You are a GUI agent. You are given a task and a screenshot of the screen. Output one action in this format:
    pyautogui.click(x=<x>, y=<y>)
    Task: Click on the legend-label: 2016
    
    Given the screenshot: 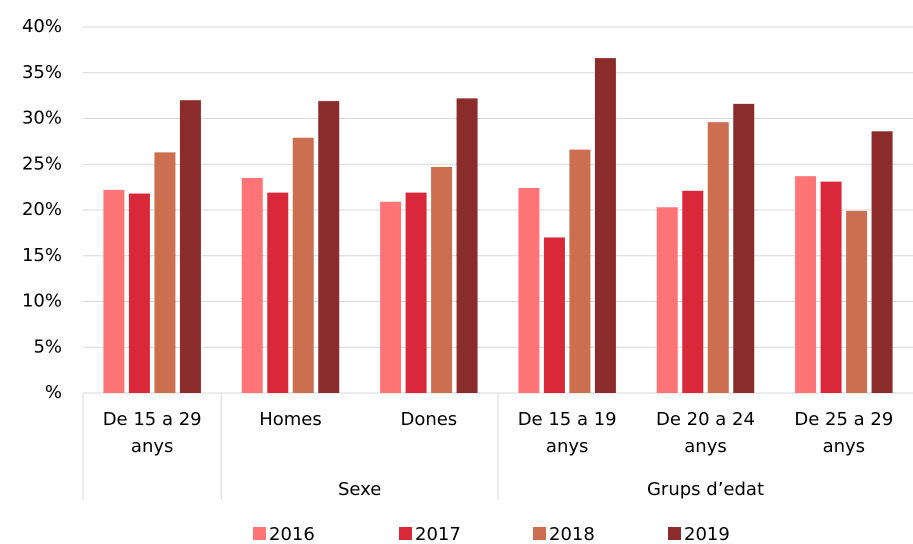 What is the action you would take?
    pyautogui.click(x=292, y=534)
    